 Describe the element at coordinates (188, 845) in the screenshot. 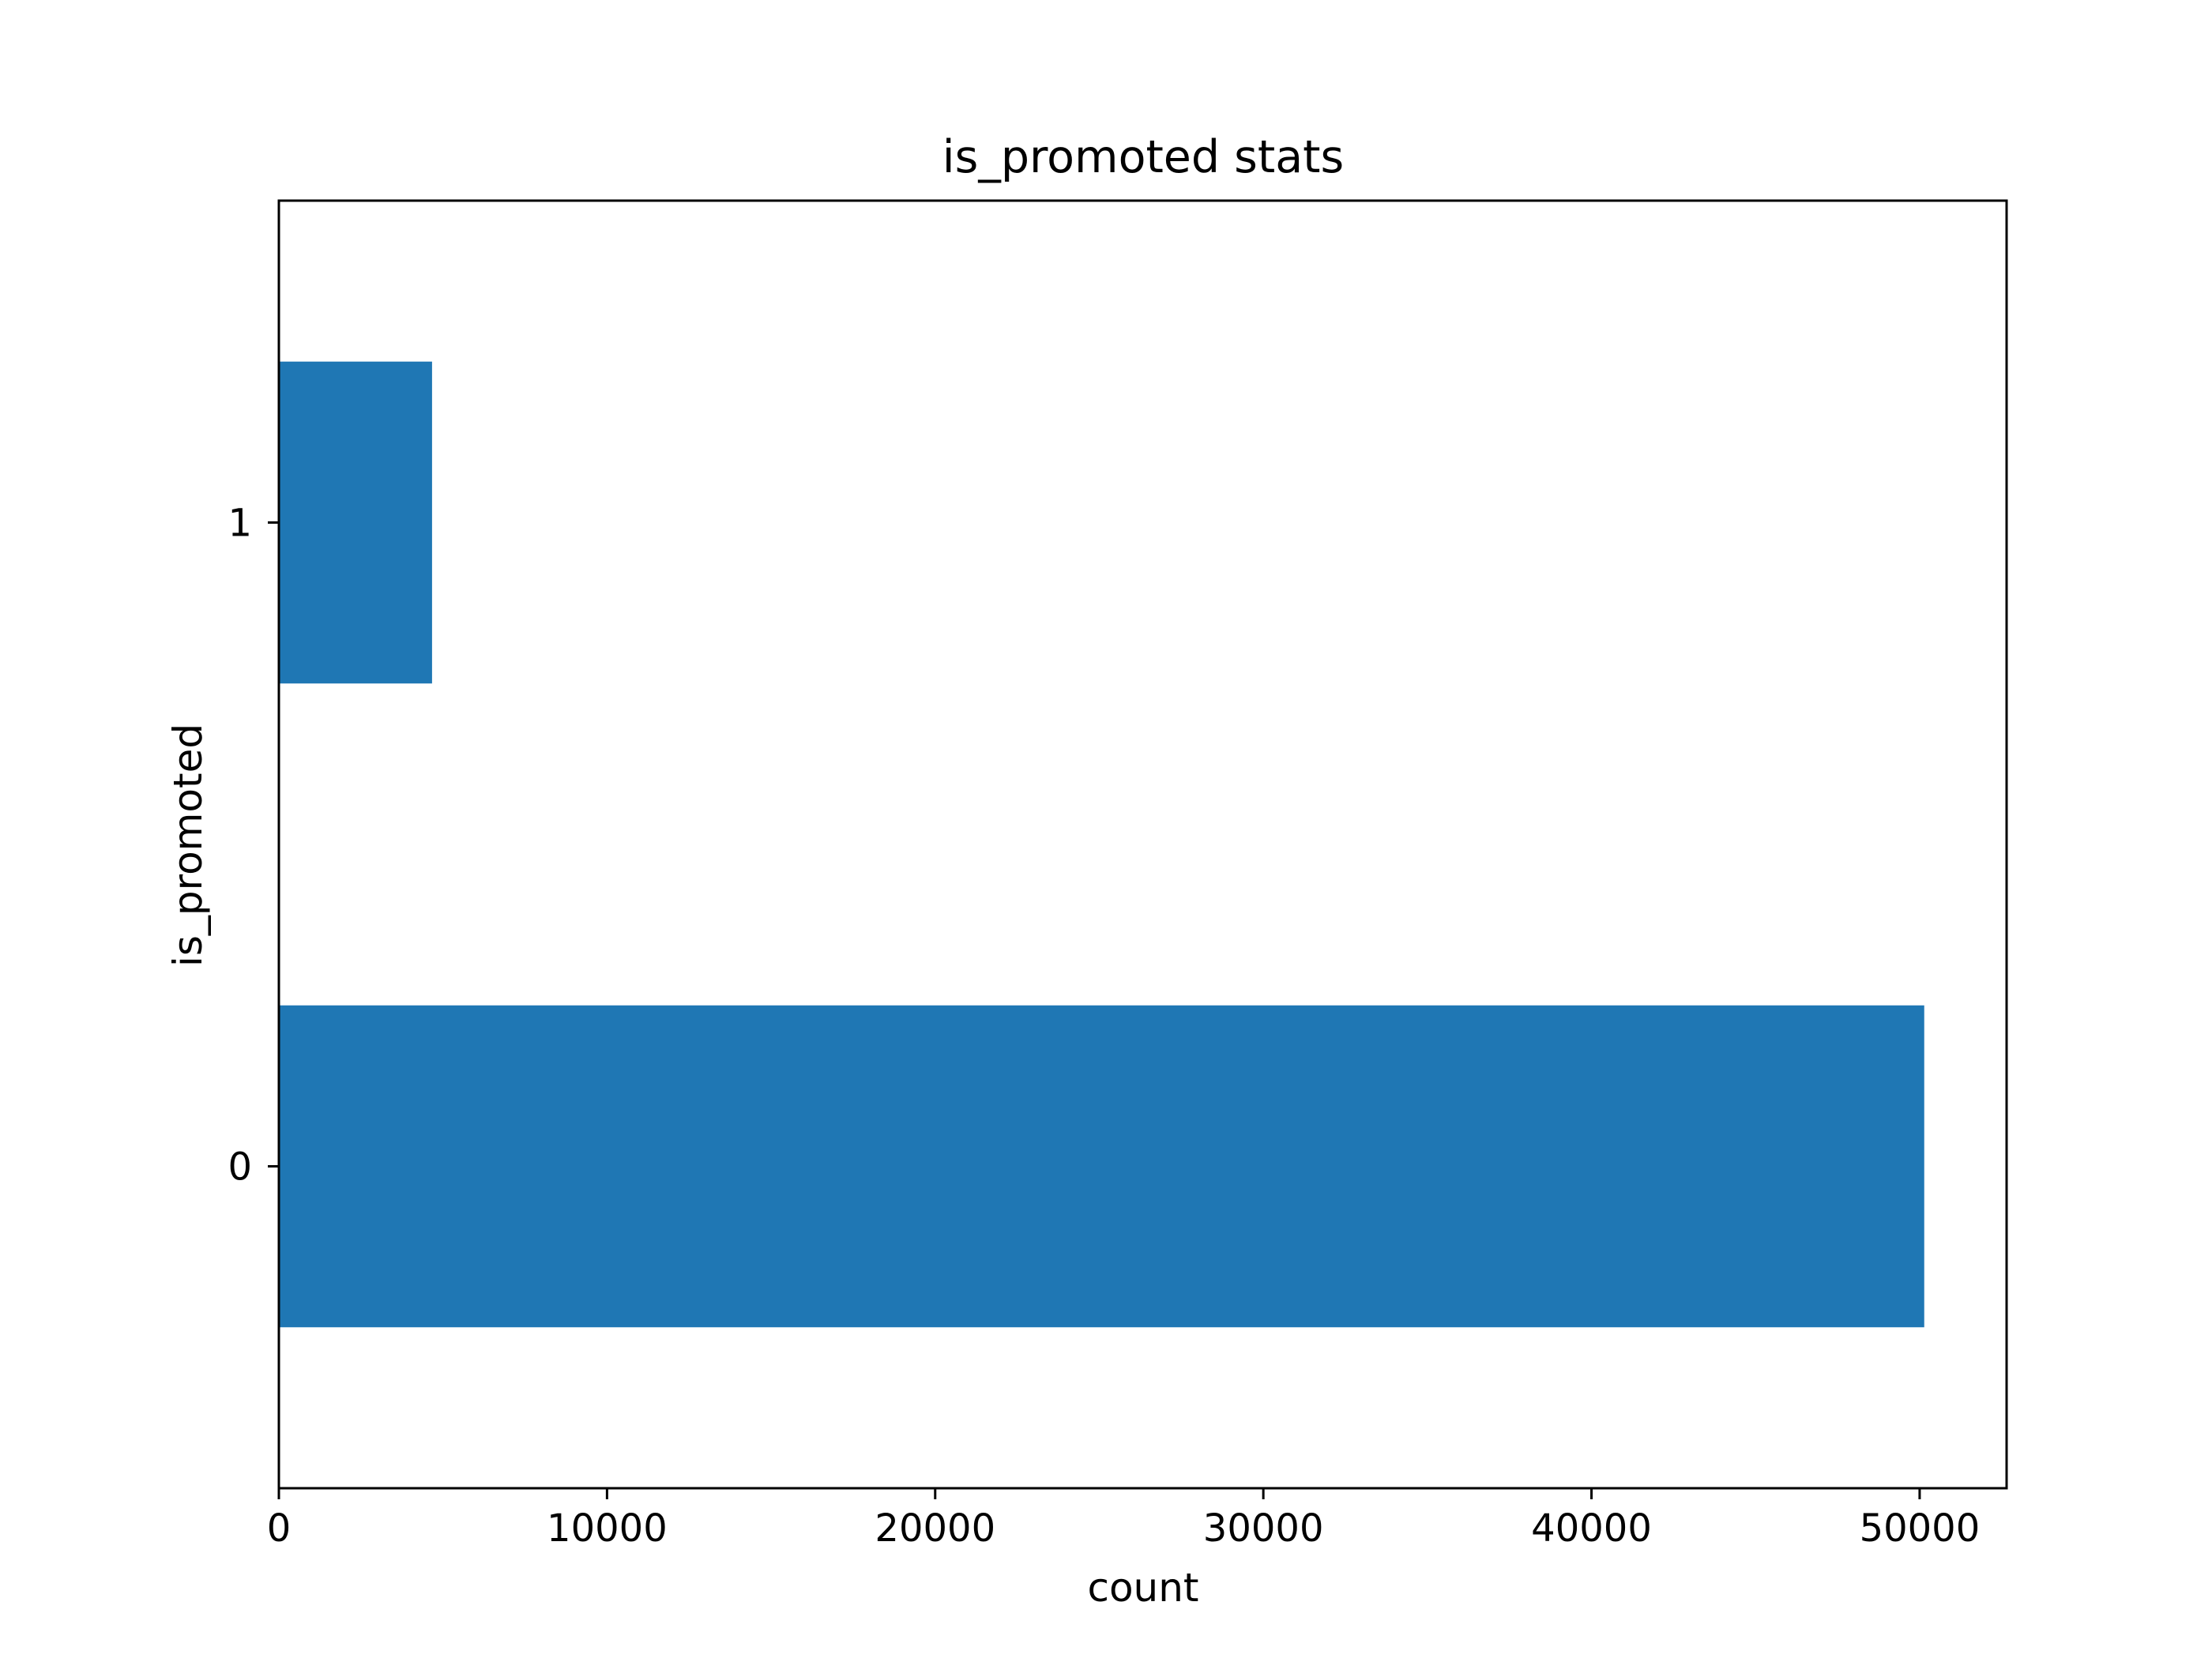

I see `y-axis-label: is_promoted` at that location.